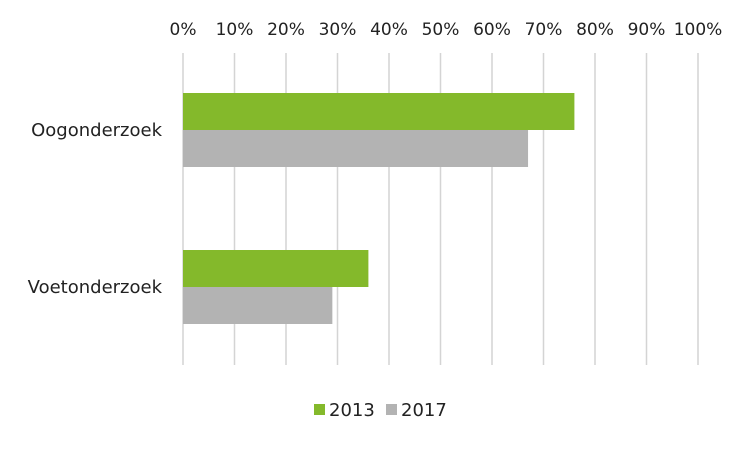 The image size is (750, 450). I want to click on bar-2013-voetonderzoek, so click(276, 268).